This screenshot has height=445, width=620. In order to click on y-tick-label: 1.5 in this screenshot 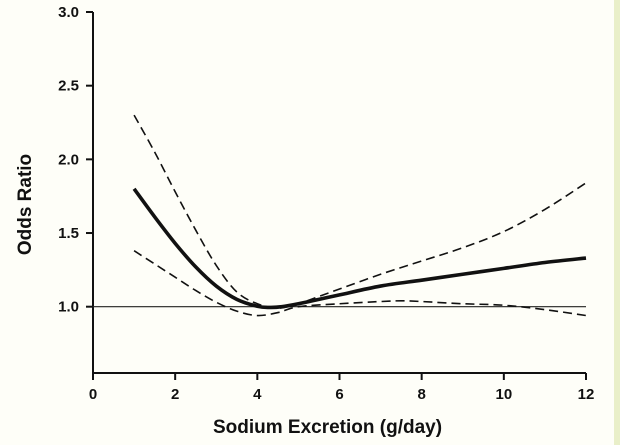, I will do `click(68, 233)`.